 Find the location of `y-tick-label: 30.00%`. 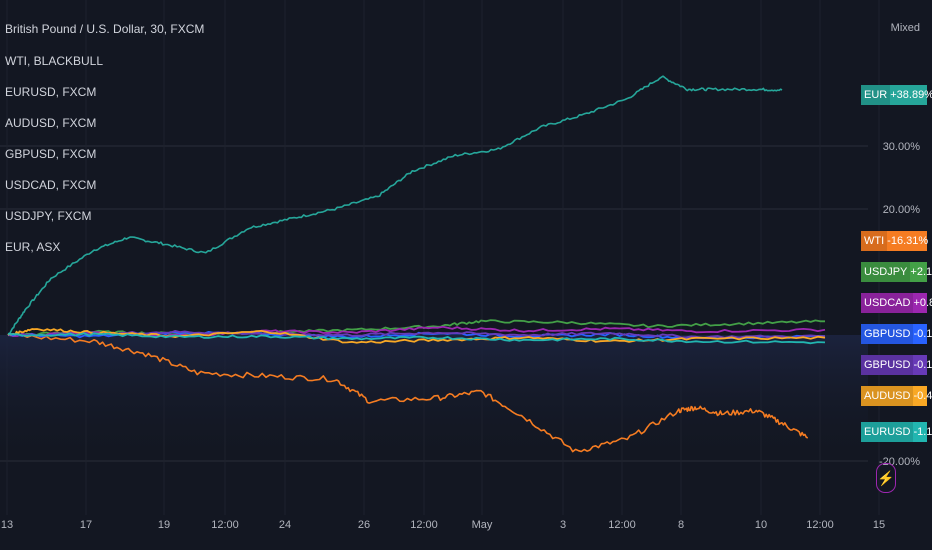

y-tick-label: 30.00% is located at coordinates (902, 147).